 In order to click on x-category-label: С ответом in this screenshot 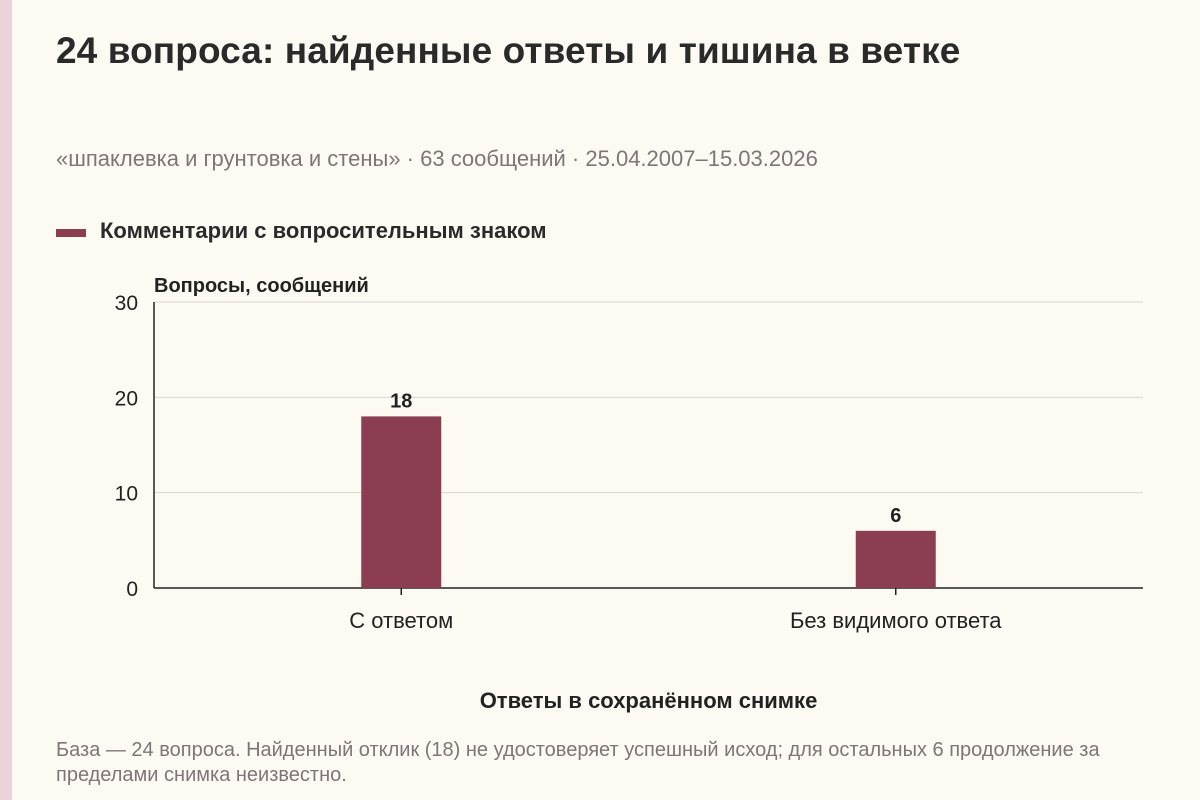, I will do `click(401, 620)`.